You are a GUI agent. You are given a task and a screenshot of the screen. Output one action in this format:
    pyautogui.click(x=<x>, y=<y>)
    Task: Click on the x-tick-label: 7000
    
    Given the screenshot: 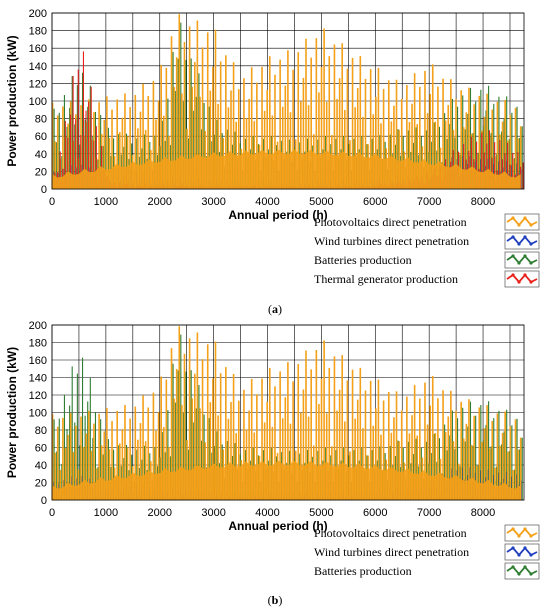 What is the action you would take?
    pyautogui.click(x=429, y=513)
    